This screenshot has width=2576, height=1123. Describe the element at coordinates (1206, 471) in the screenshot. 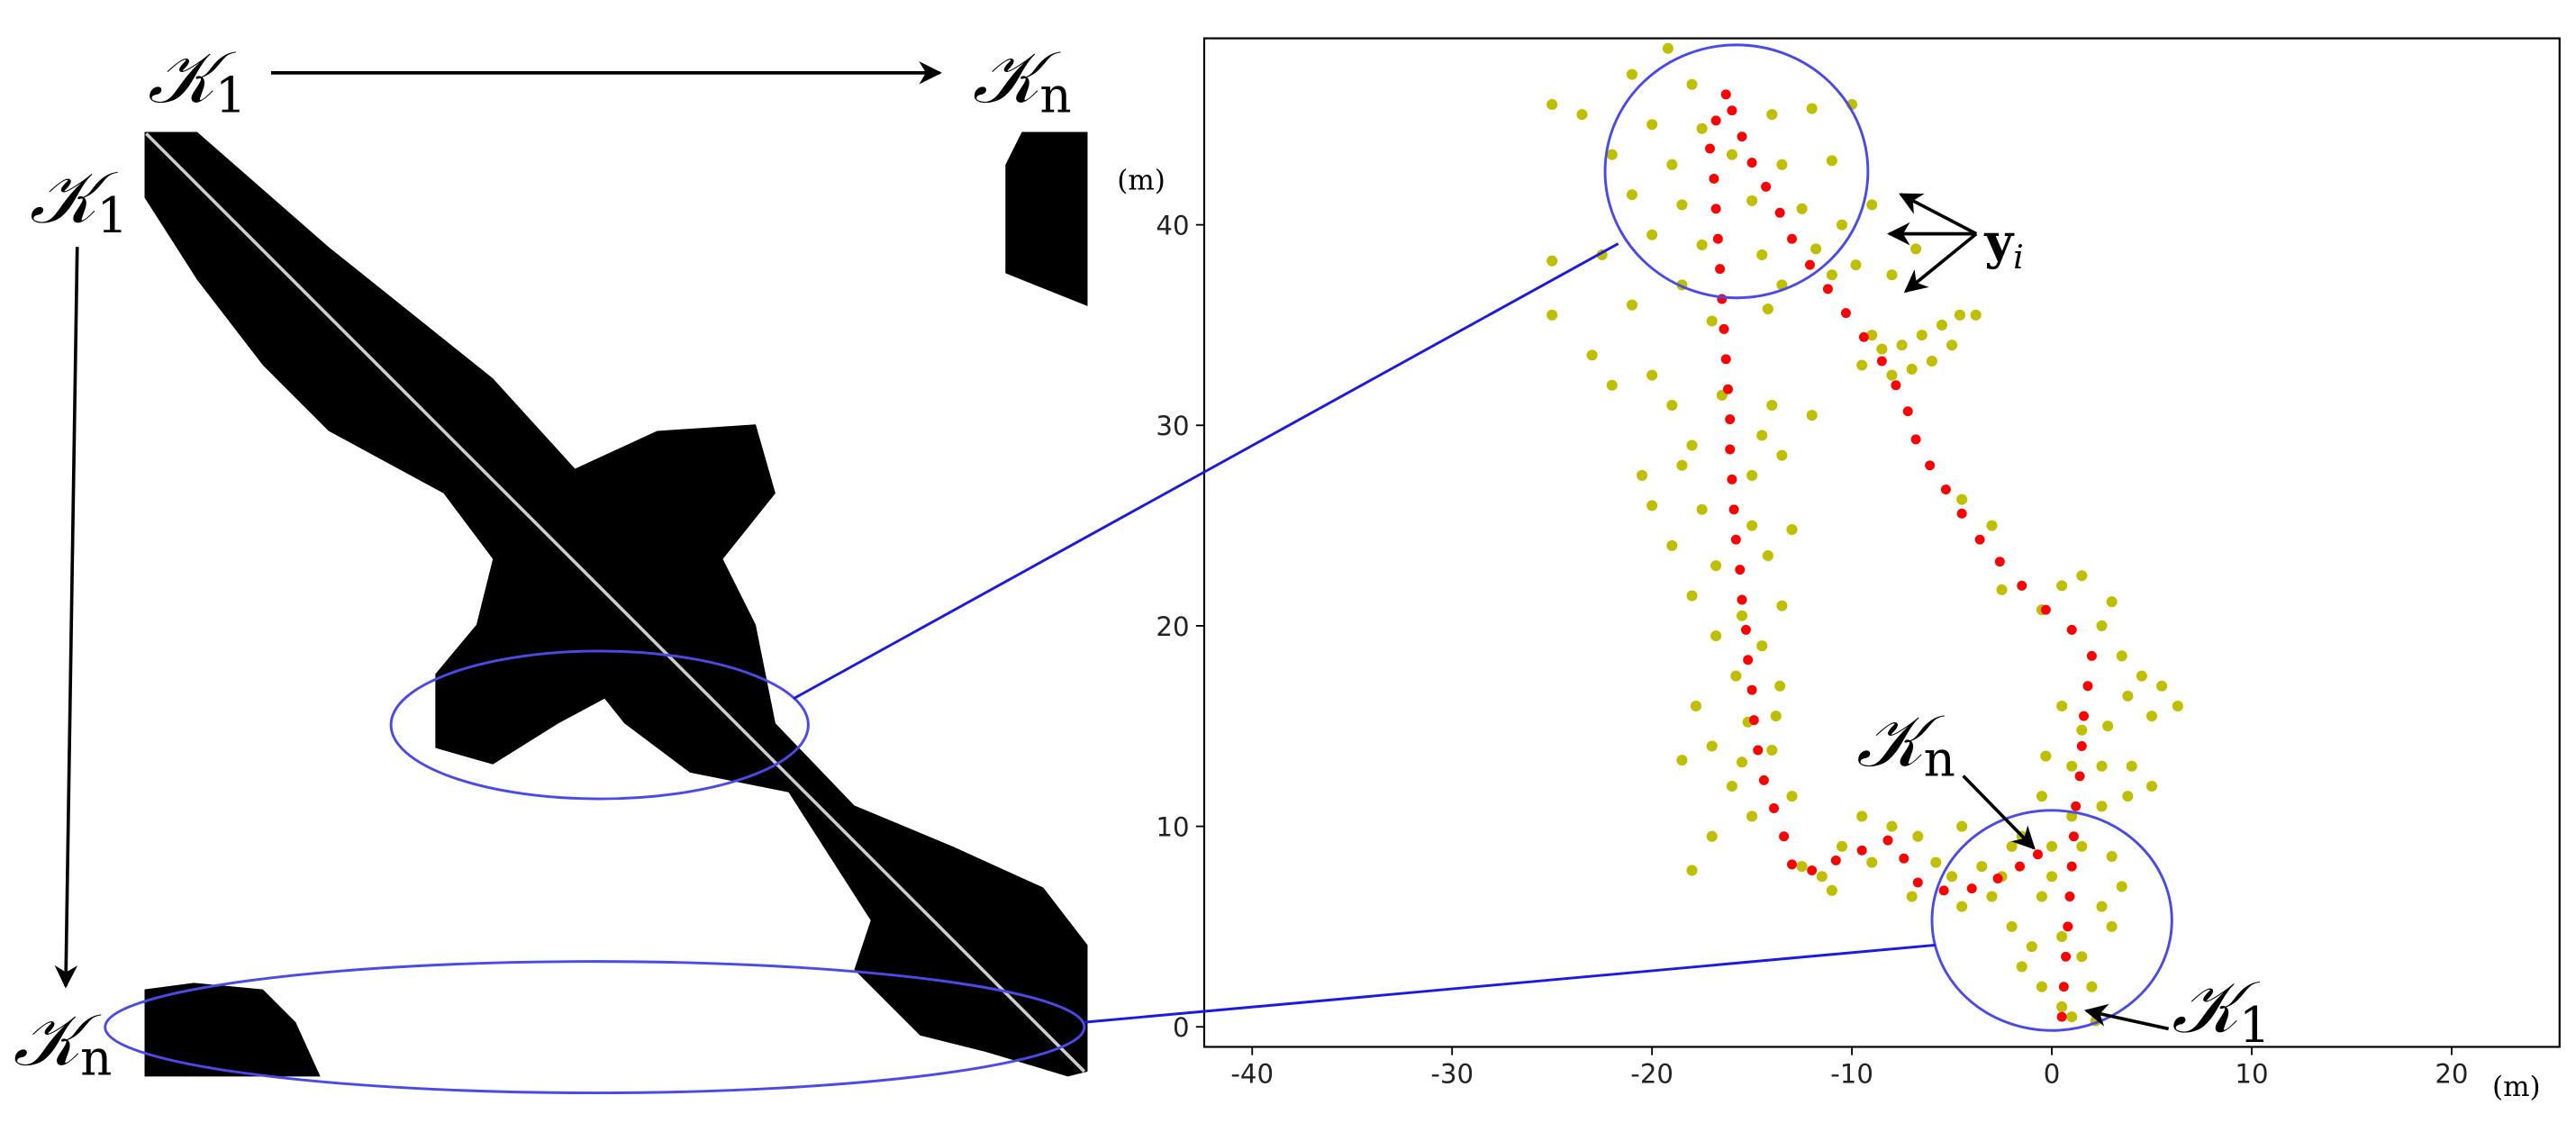

I see `connector` at that location.